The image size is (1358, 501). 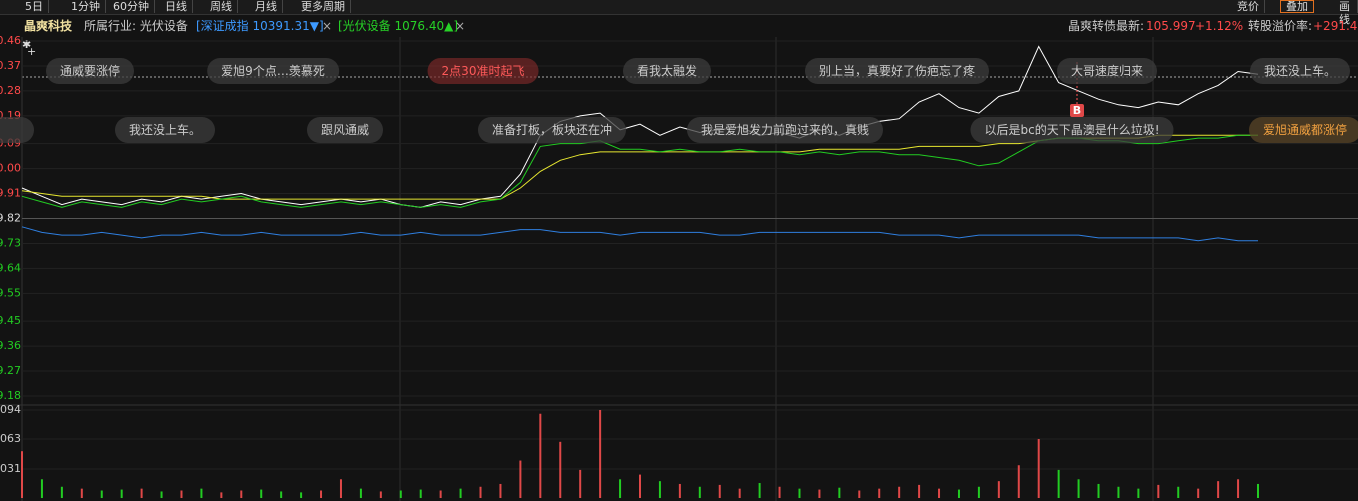 I want to click on comment-pill: 别上当，真要好了伤疤忘了疼, so click(x=897, y=71).